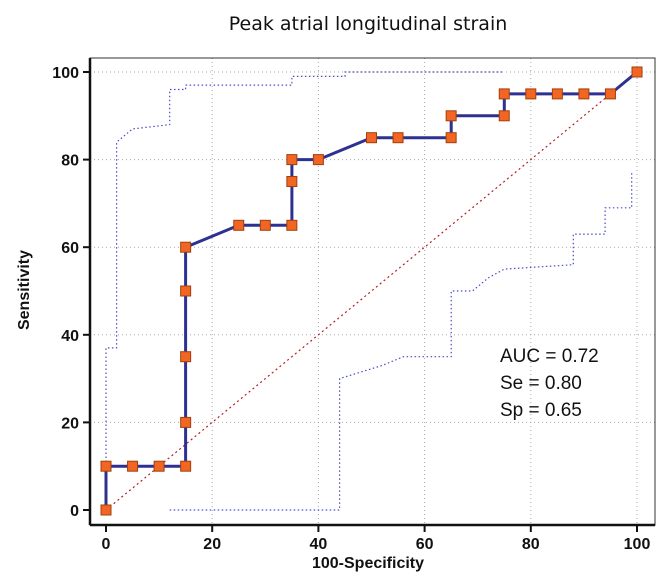  I want to click on x-axis-label: 100-Specificity, so click(368, 563).